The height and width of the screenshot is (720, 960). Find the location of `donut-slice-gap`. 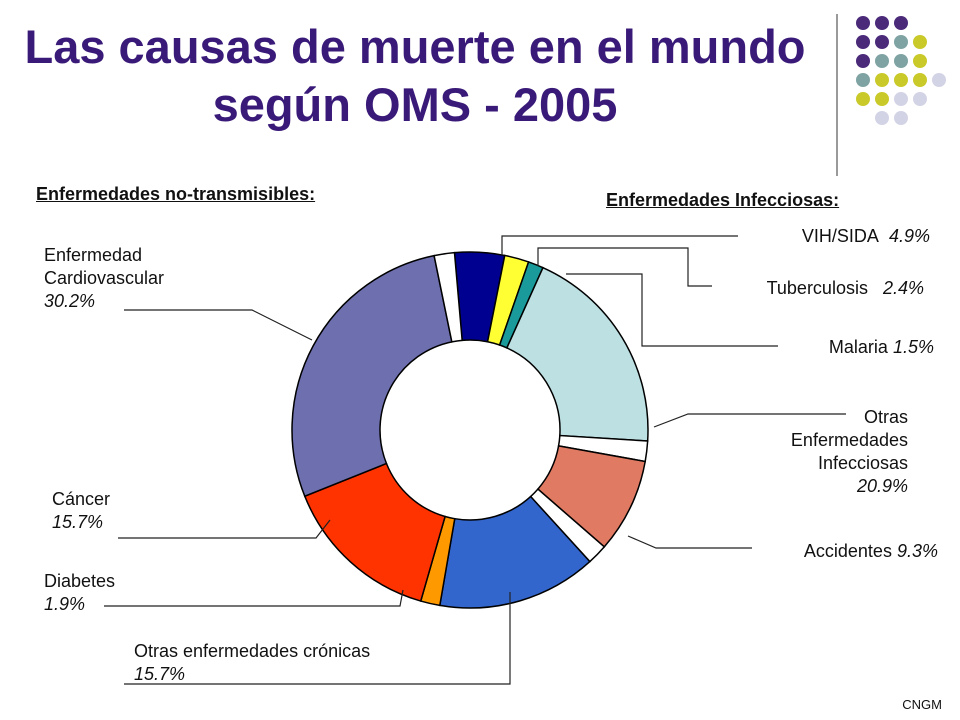

donut-slice-gap is located at coordinates (448, 297).